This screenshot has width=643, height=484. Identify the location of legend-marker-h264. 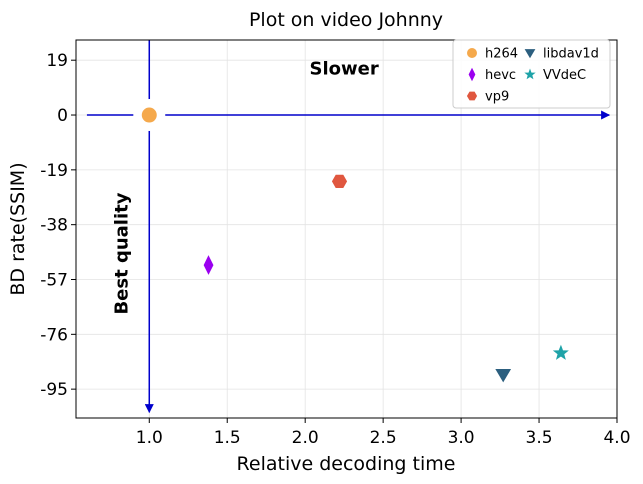
(472, 53).